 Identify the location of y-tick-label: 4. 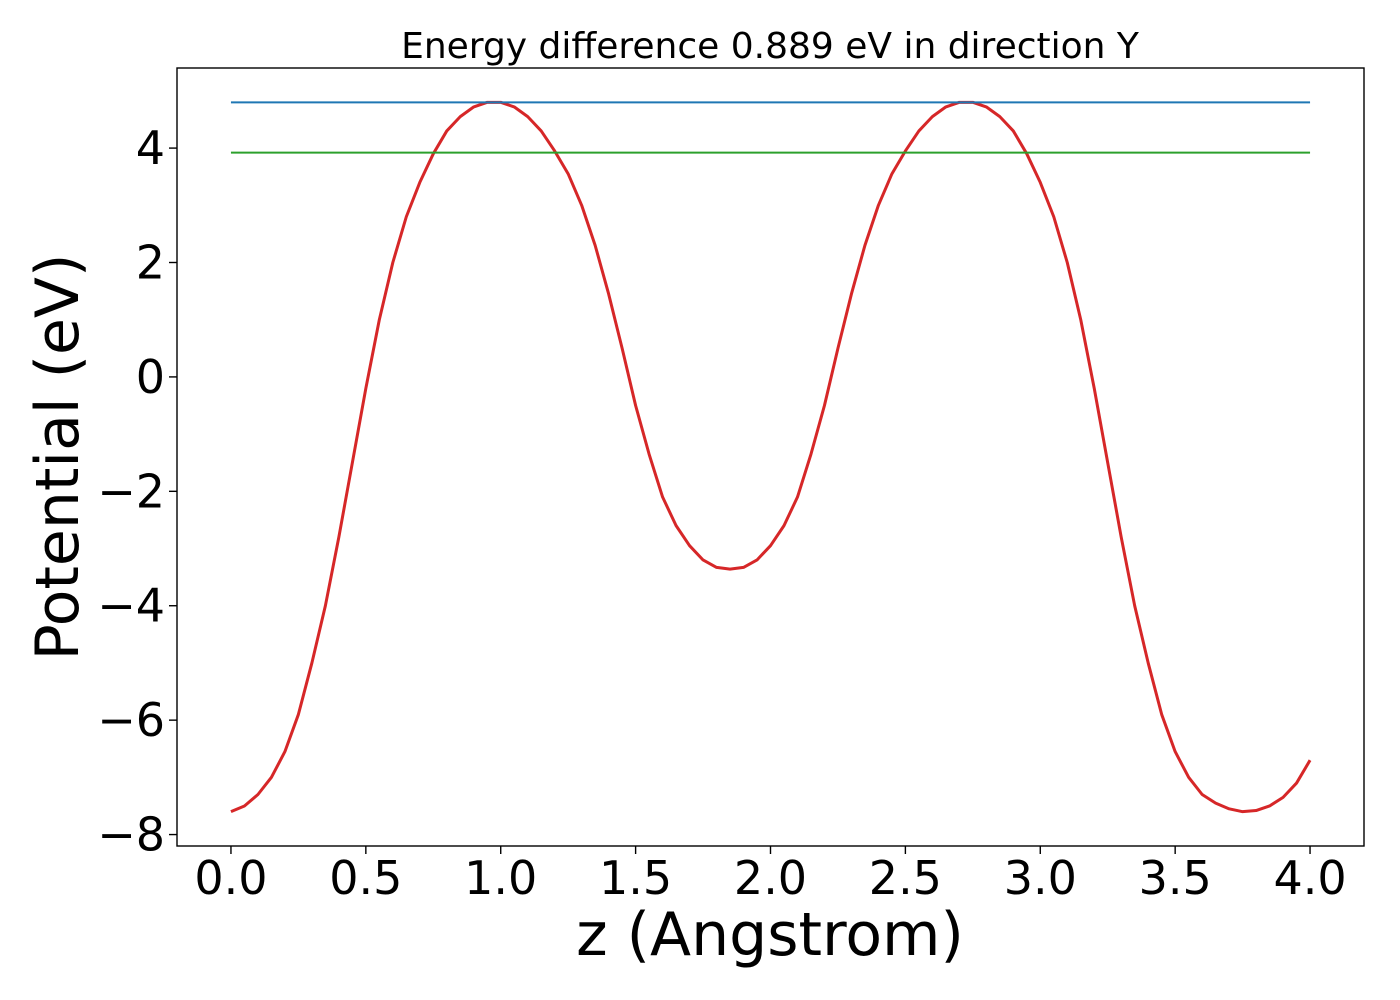
(150, 148).